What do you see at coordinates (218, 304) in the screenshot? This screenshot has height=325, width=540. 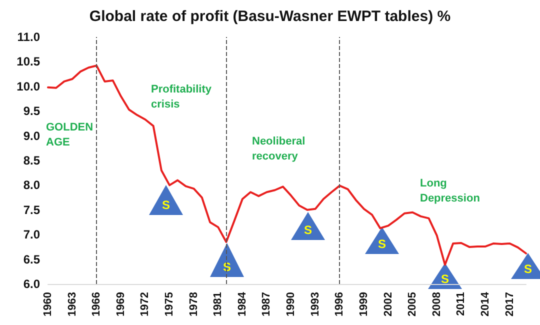 I see `x-tick-label: 1981` at bounding box center [218, 304].